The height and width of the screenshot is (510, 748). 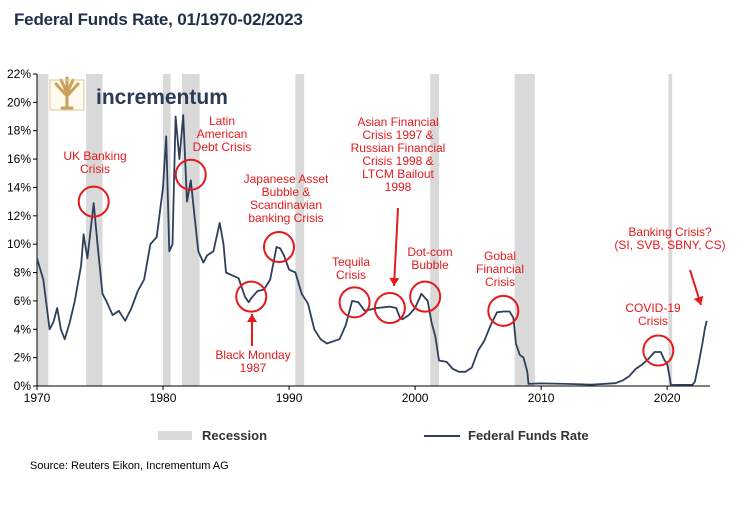 I want to click on annotation-label: Gobal, so click(x=500, y=256).